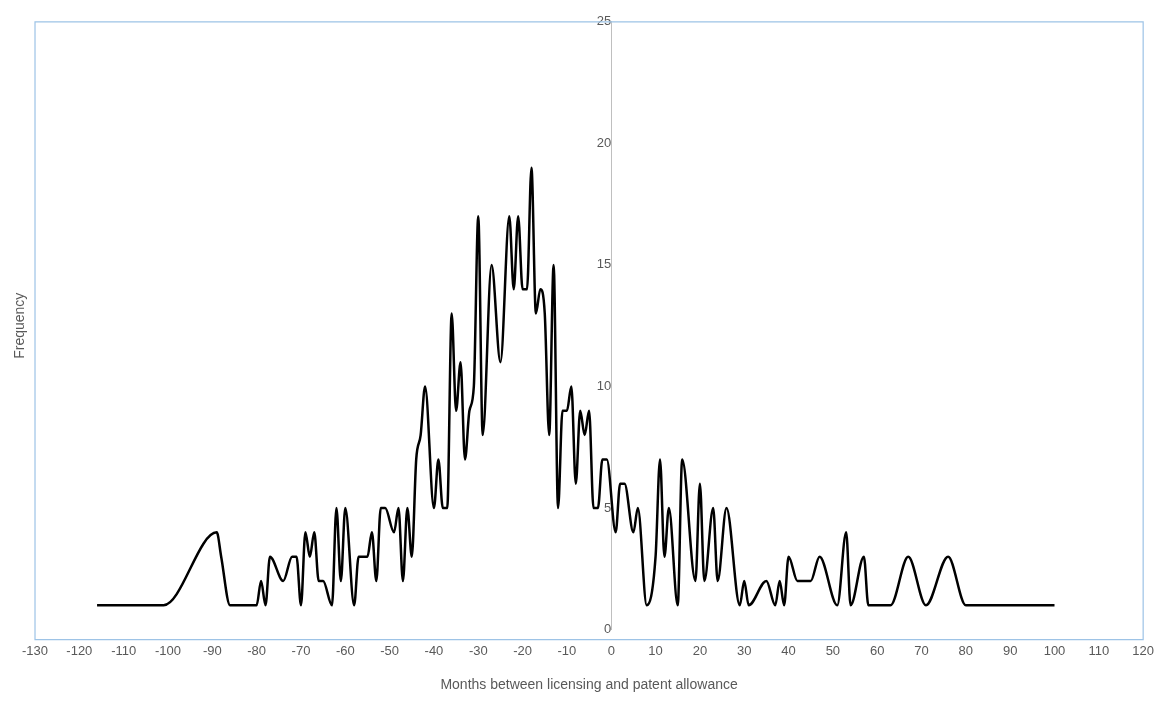 The width and height of the screenshot is (1176, 707). Describe the element at coordinates (478, 650) in the screenshot. I see `x-tick-label: -30` at that location.